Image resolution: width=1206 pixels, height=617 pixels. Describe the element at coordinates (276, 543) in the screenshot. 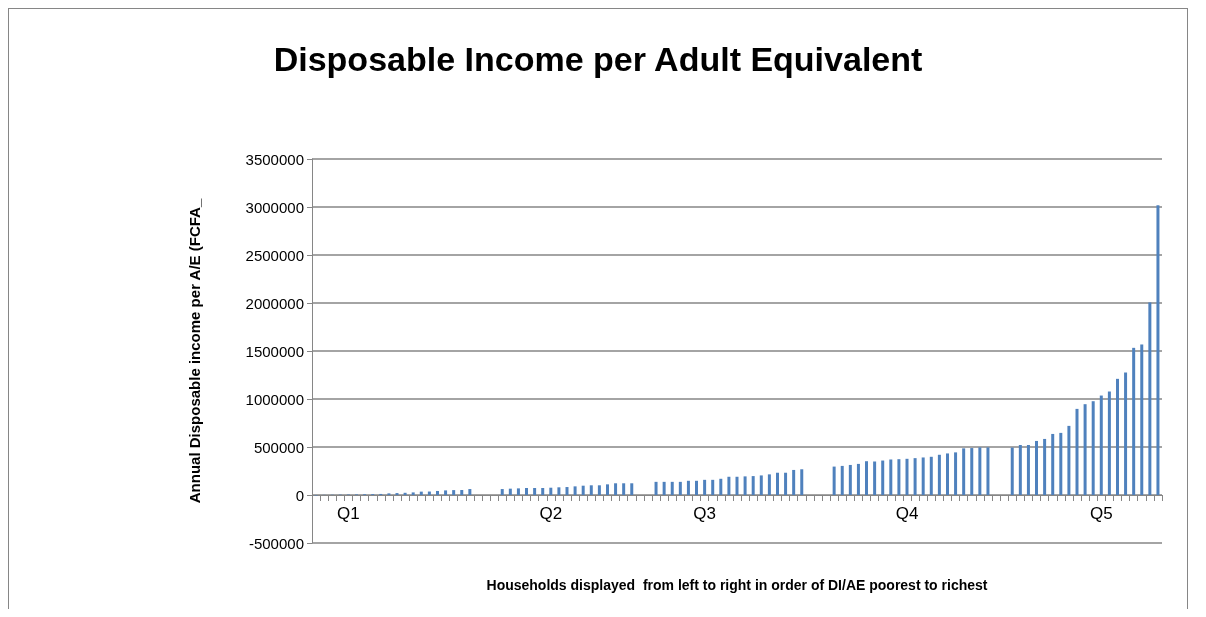

I see `y-tick-label: -500000` at that location.